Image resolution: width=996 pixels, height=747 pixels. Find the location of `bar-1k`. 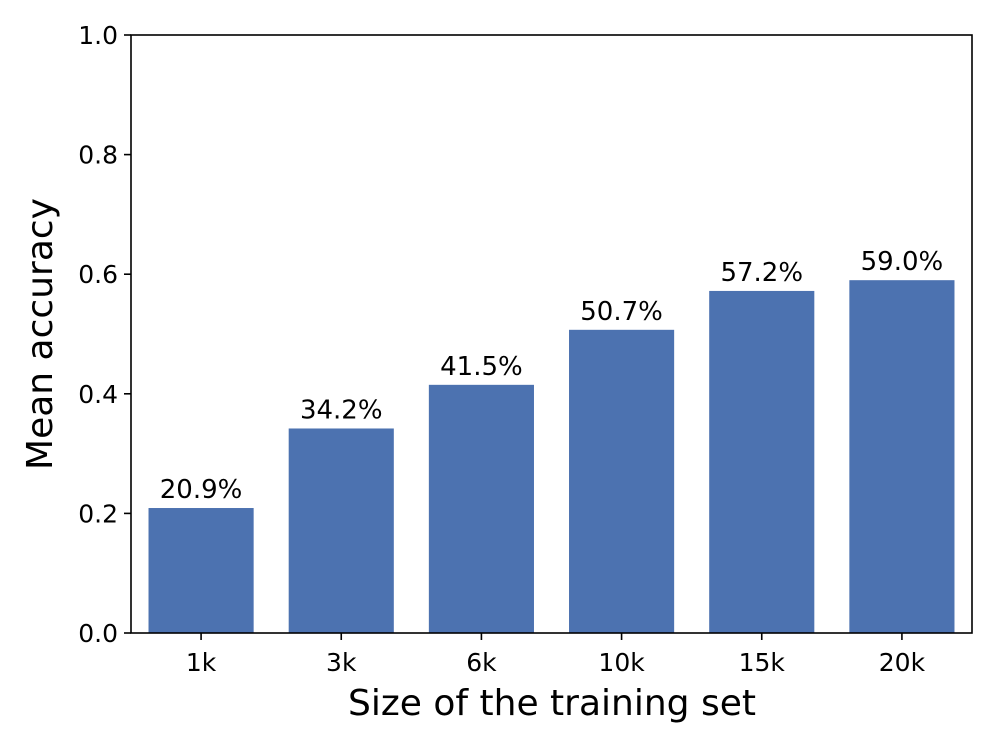

bar-1k is located at coordinates (201, 570).